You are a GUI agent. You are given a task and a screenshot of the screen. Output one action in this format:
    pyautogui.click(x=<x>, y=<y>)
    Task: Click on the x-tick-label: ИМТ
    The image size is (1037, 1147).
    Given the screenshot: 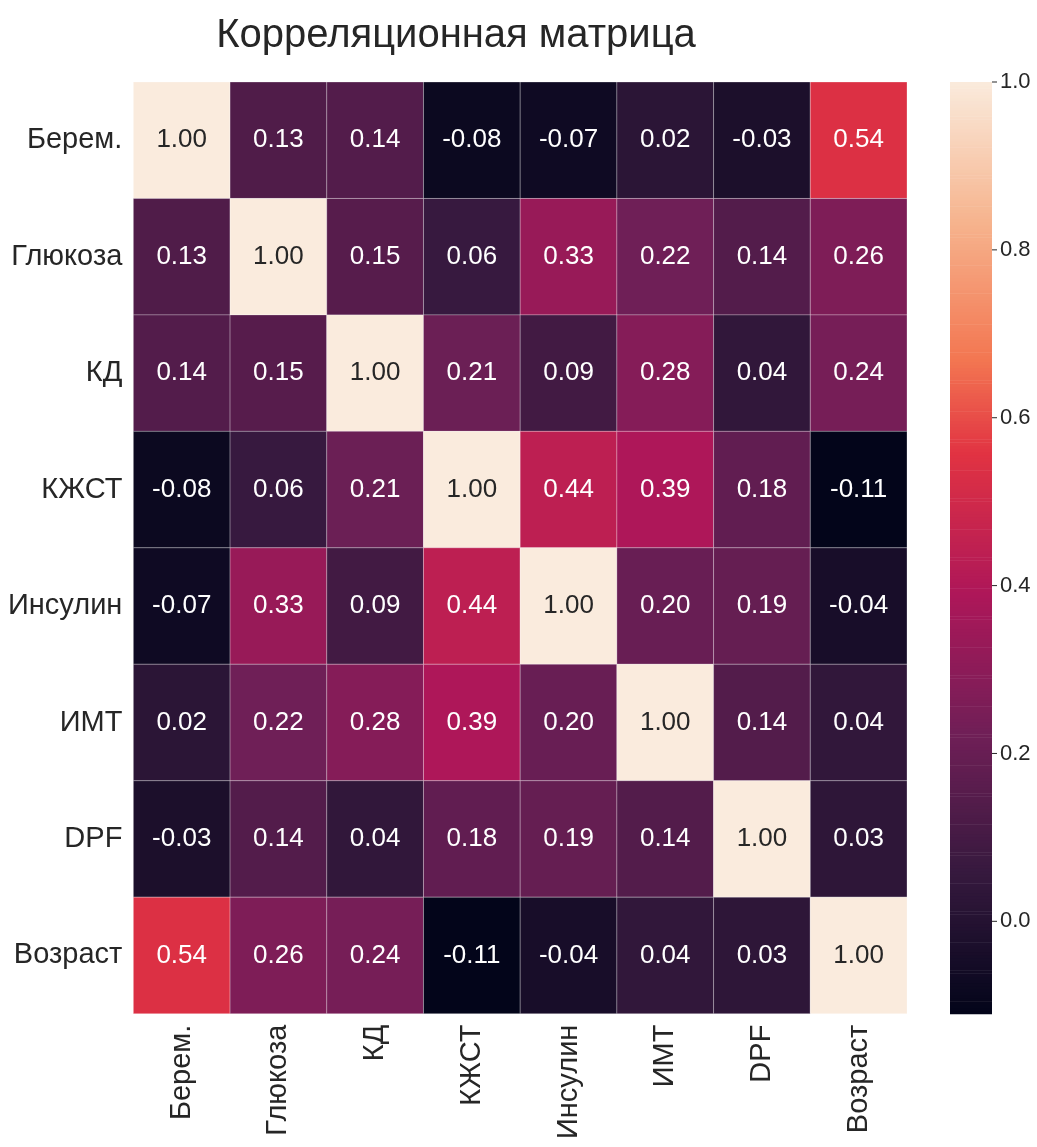 What is the action you would take?
    pyautogui.click(x=663, y=1056)
    